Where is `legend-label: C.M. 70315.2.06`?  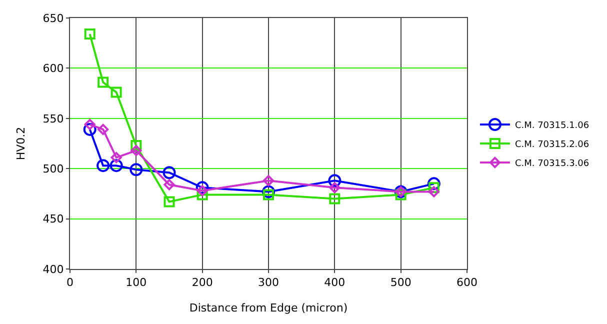
legend-label: C.M. 70315.2.06 is located at coordinates (552, 145).